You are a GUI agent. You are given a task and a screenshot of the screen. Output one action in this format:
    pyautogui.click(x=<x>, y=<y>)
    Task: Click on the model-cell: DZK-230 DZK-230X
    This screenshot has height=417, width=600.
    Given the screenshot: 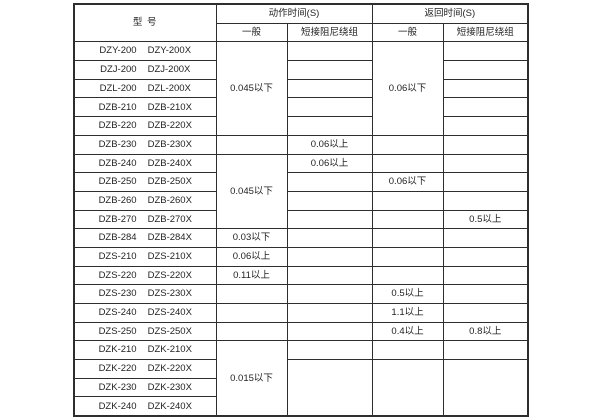 What is the action you would take?
    pyautogui.click(x=145, y=387)
    